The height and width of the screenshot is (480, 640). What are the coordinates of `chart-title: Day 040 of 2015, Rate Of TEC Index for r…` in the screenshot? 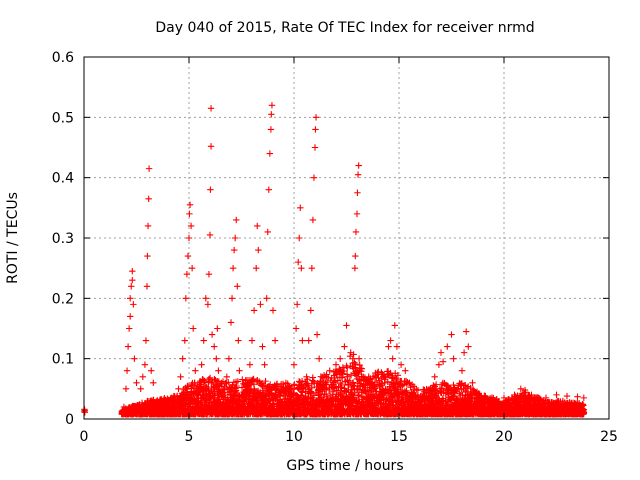 It's located at (344, 28).